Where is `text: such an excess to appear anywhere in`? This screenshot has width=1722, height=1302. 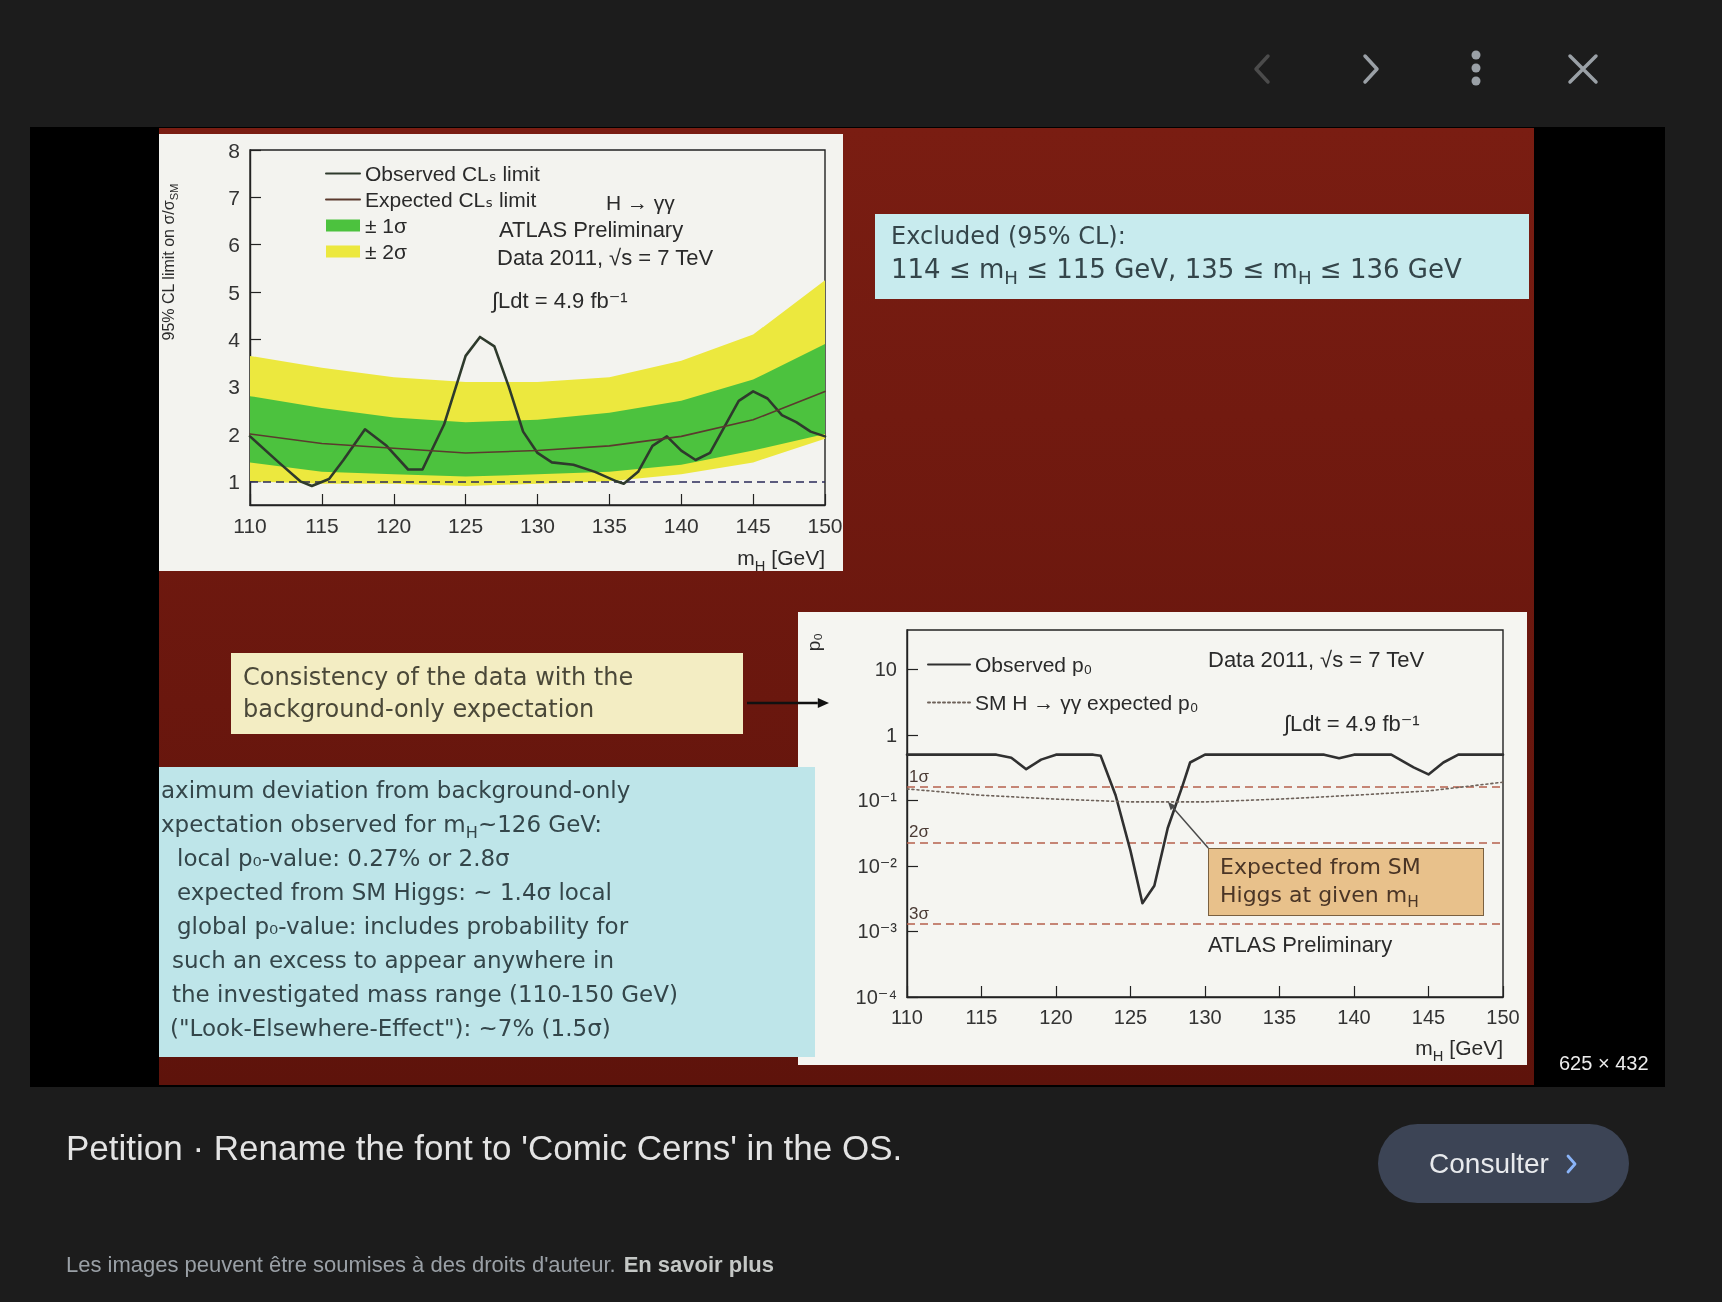
text: such an excess to appear anywhere in is located at coordinates (393, 960).